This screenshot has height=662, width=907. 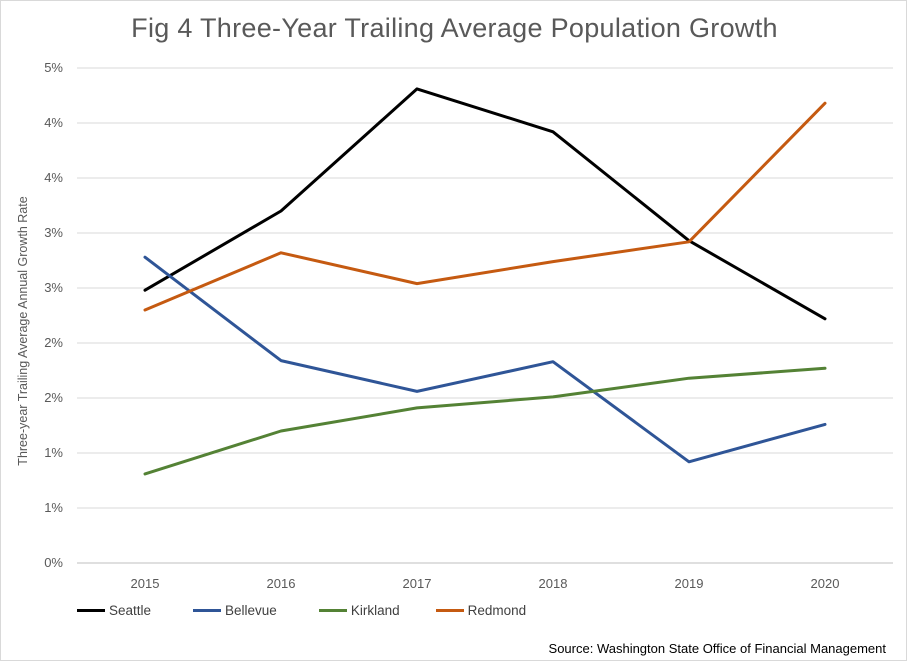 What do you see at coordinates (825, 583) in the screenshot?
I see `x-tick-label: 2020` at bounding box center [825, 583].